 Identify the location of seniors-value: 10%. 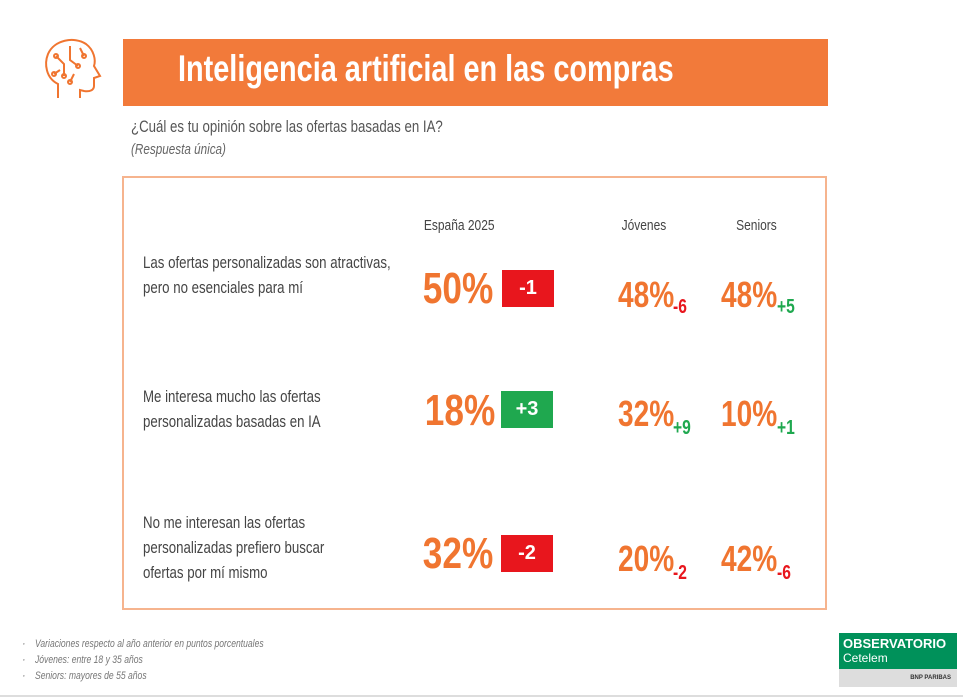
(749, 413).